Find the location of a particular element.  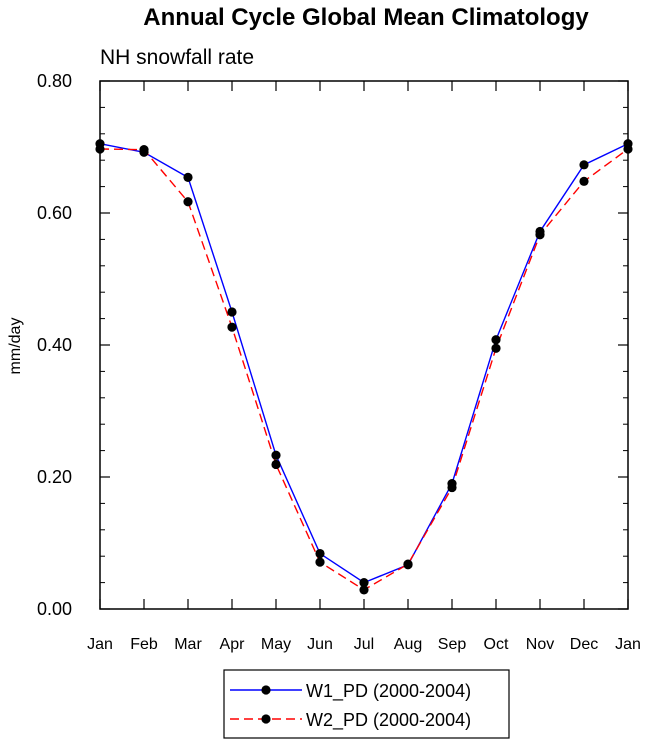

x-tick-label: Feb is located at coordinates (144, 644).